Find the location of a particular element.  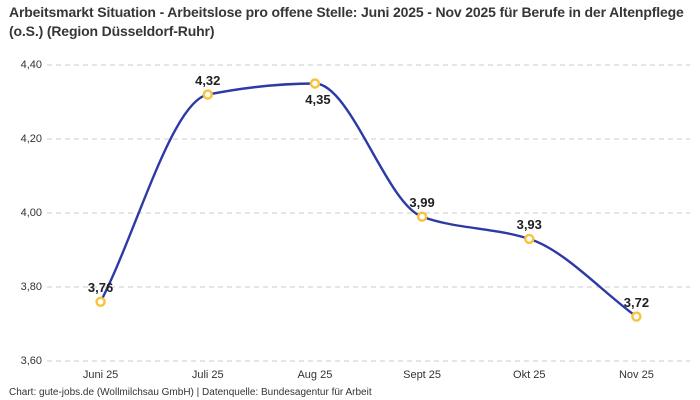

x-axis-label: Sept 25 is located at coordinates (422, 375).